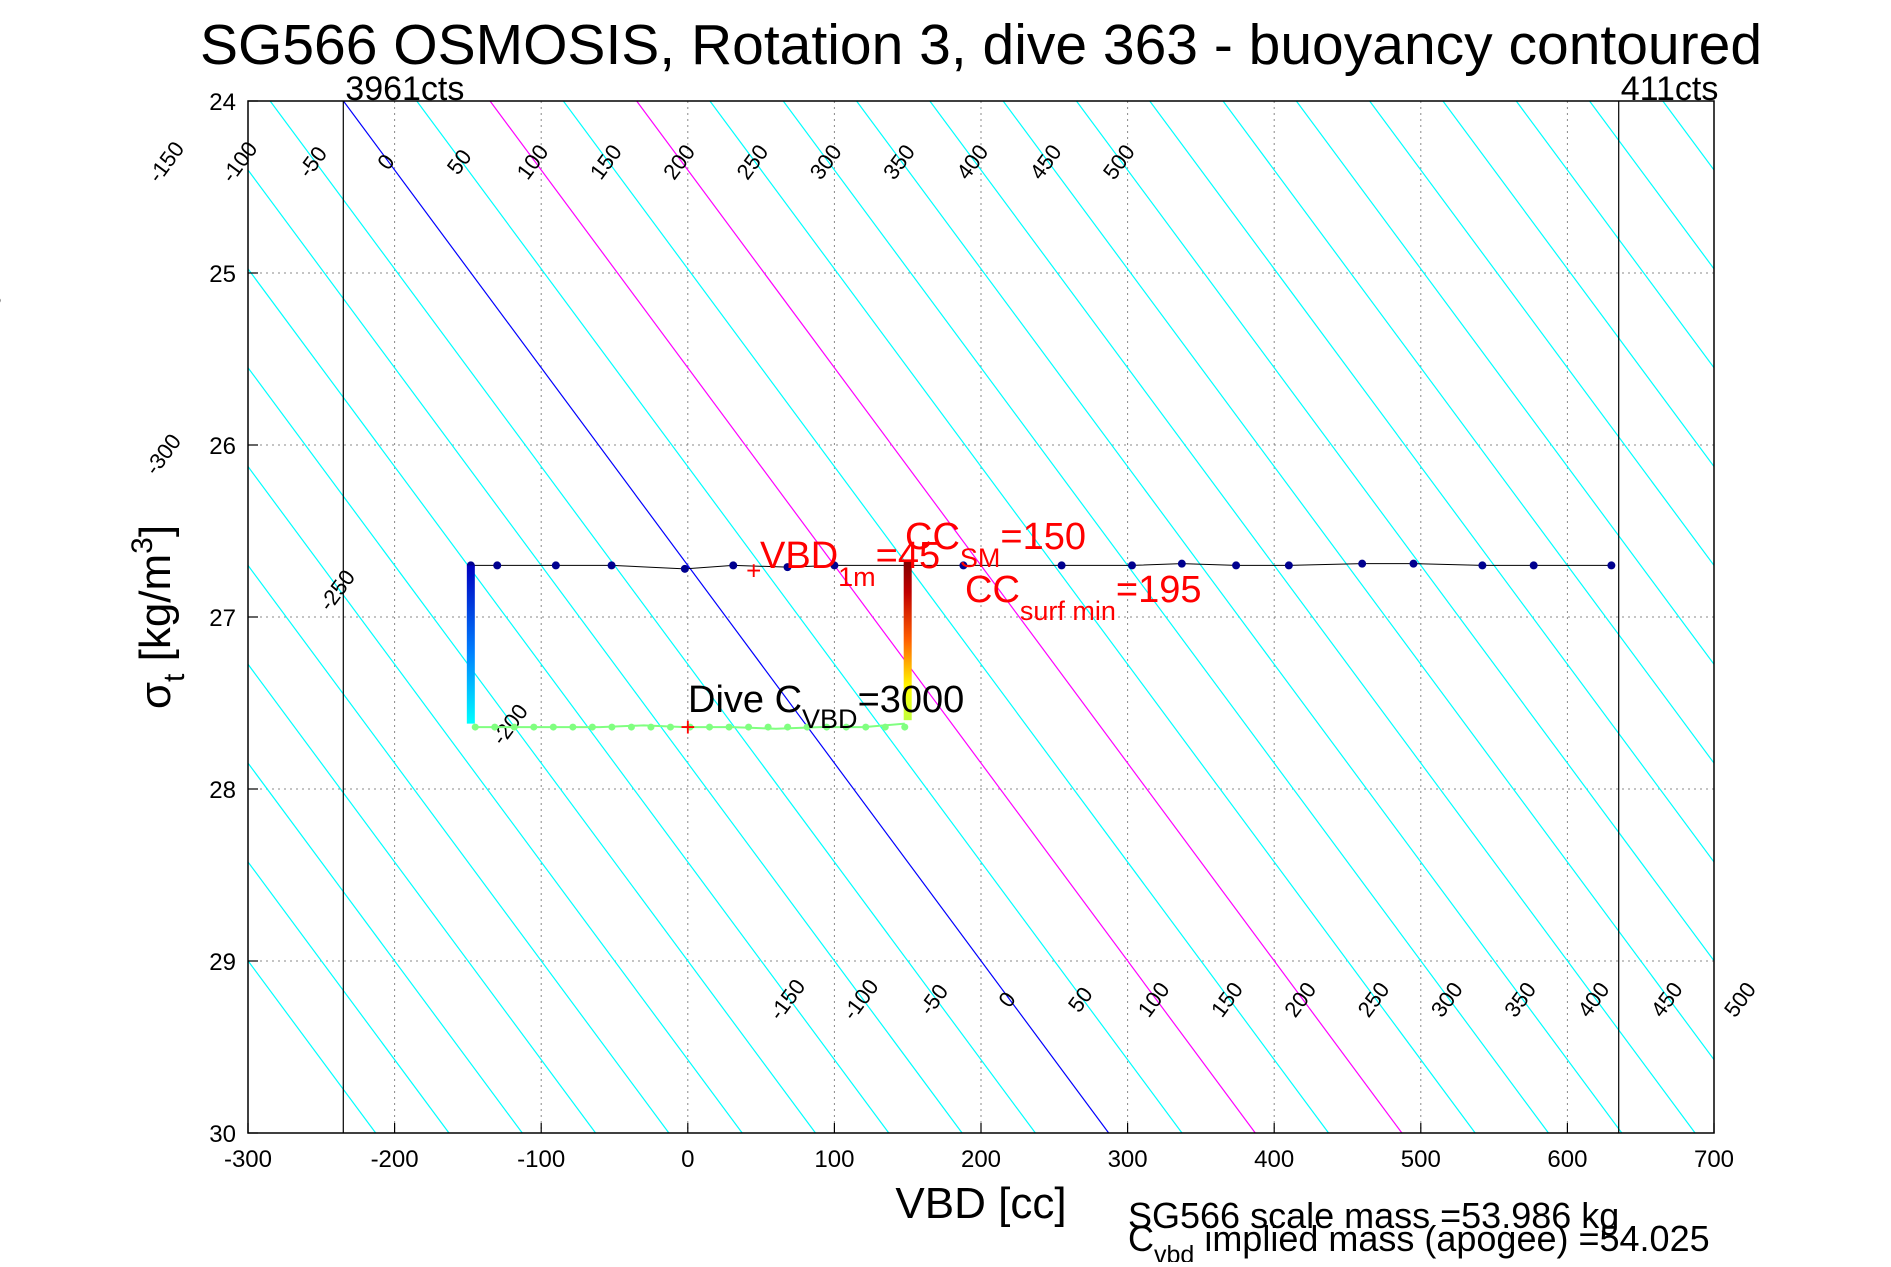 This screenshot has height=1267, width=1891. What do you see at coordinates (826, 706) in the screenshot?
I see `annotation-dive-cvbd: Dive CVBD=3000` at bounding box center [826, 706].